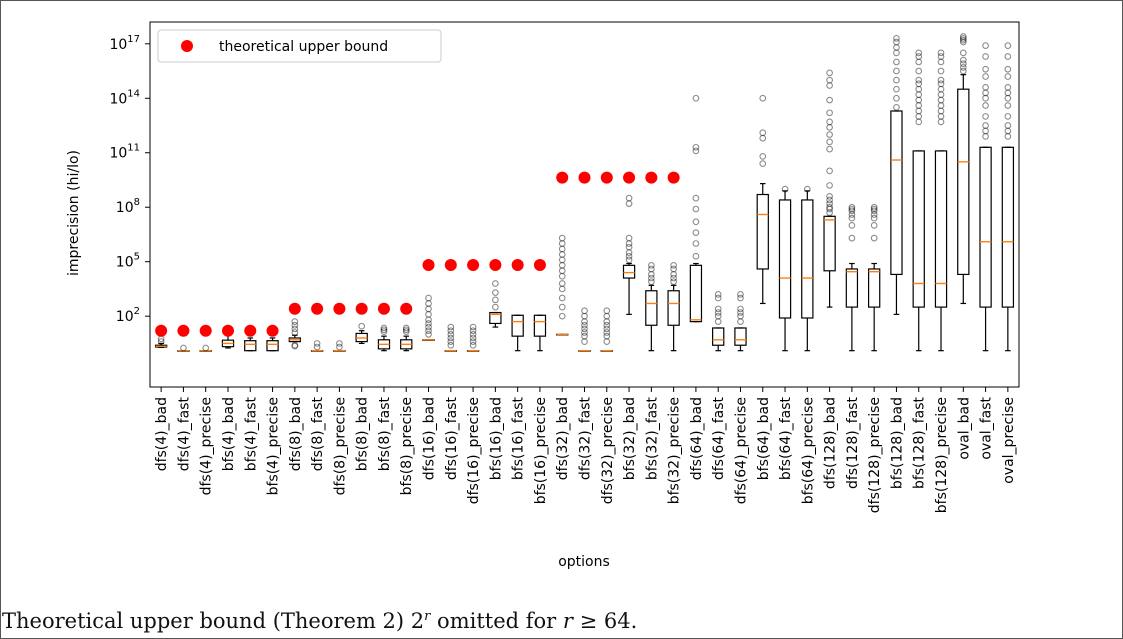 The image size is (1123, 639). I want to click on box-bfs(8)_bad, so click(361, 333).